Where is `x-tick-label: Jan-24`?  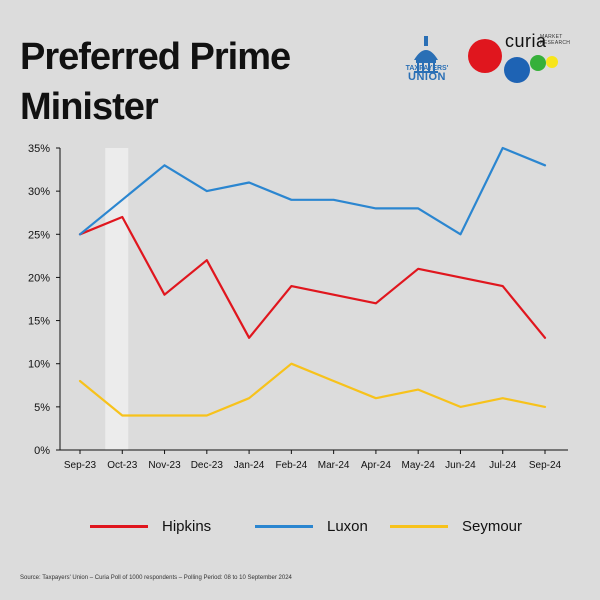
x-tick-label: Jan-24 is located at coordinates (249, 465).